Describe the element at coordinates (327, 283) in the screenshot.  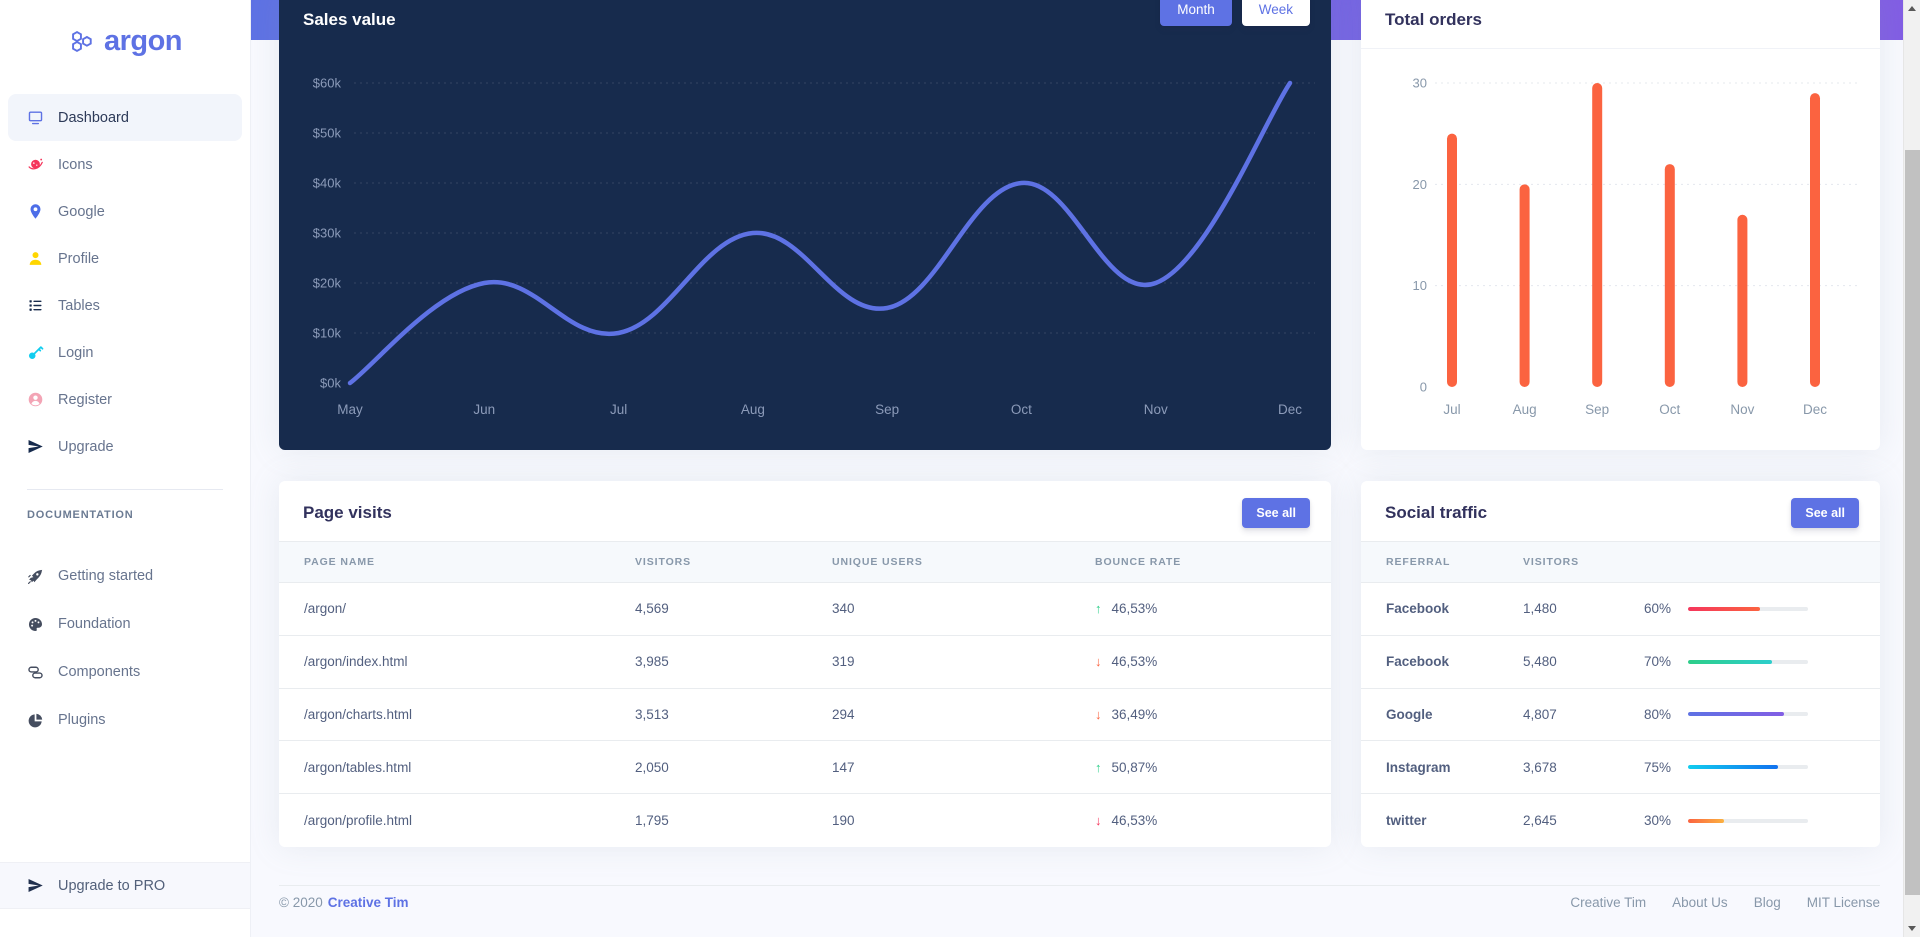
I see `svg-text: $20k` at that location.